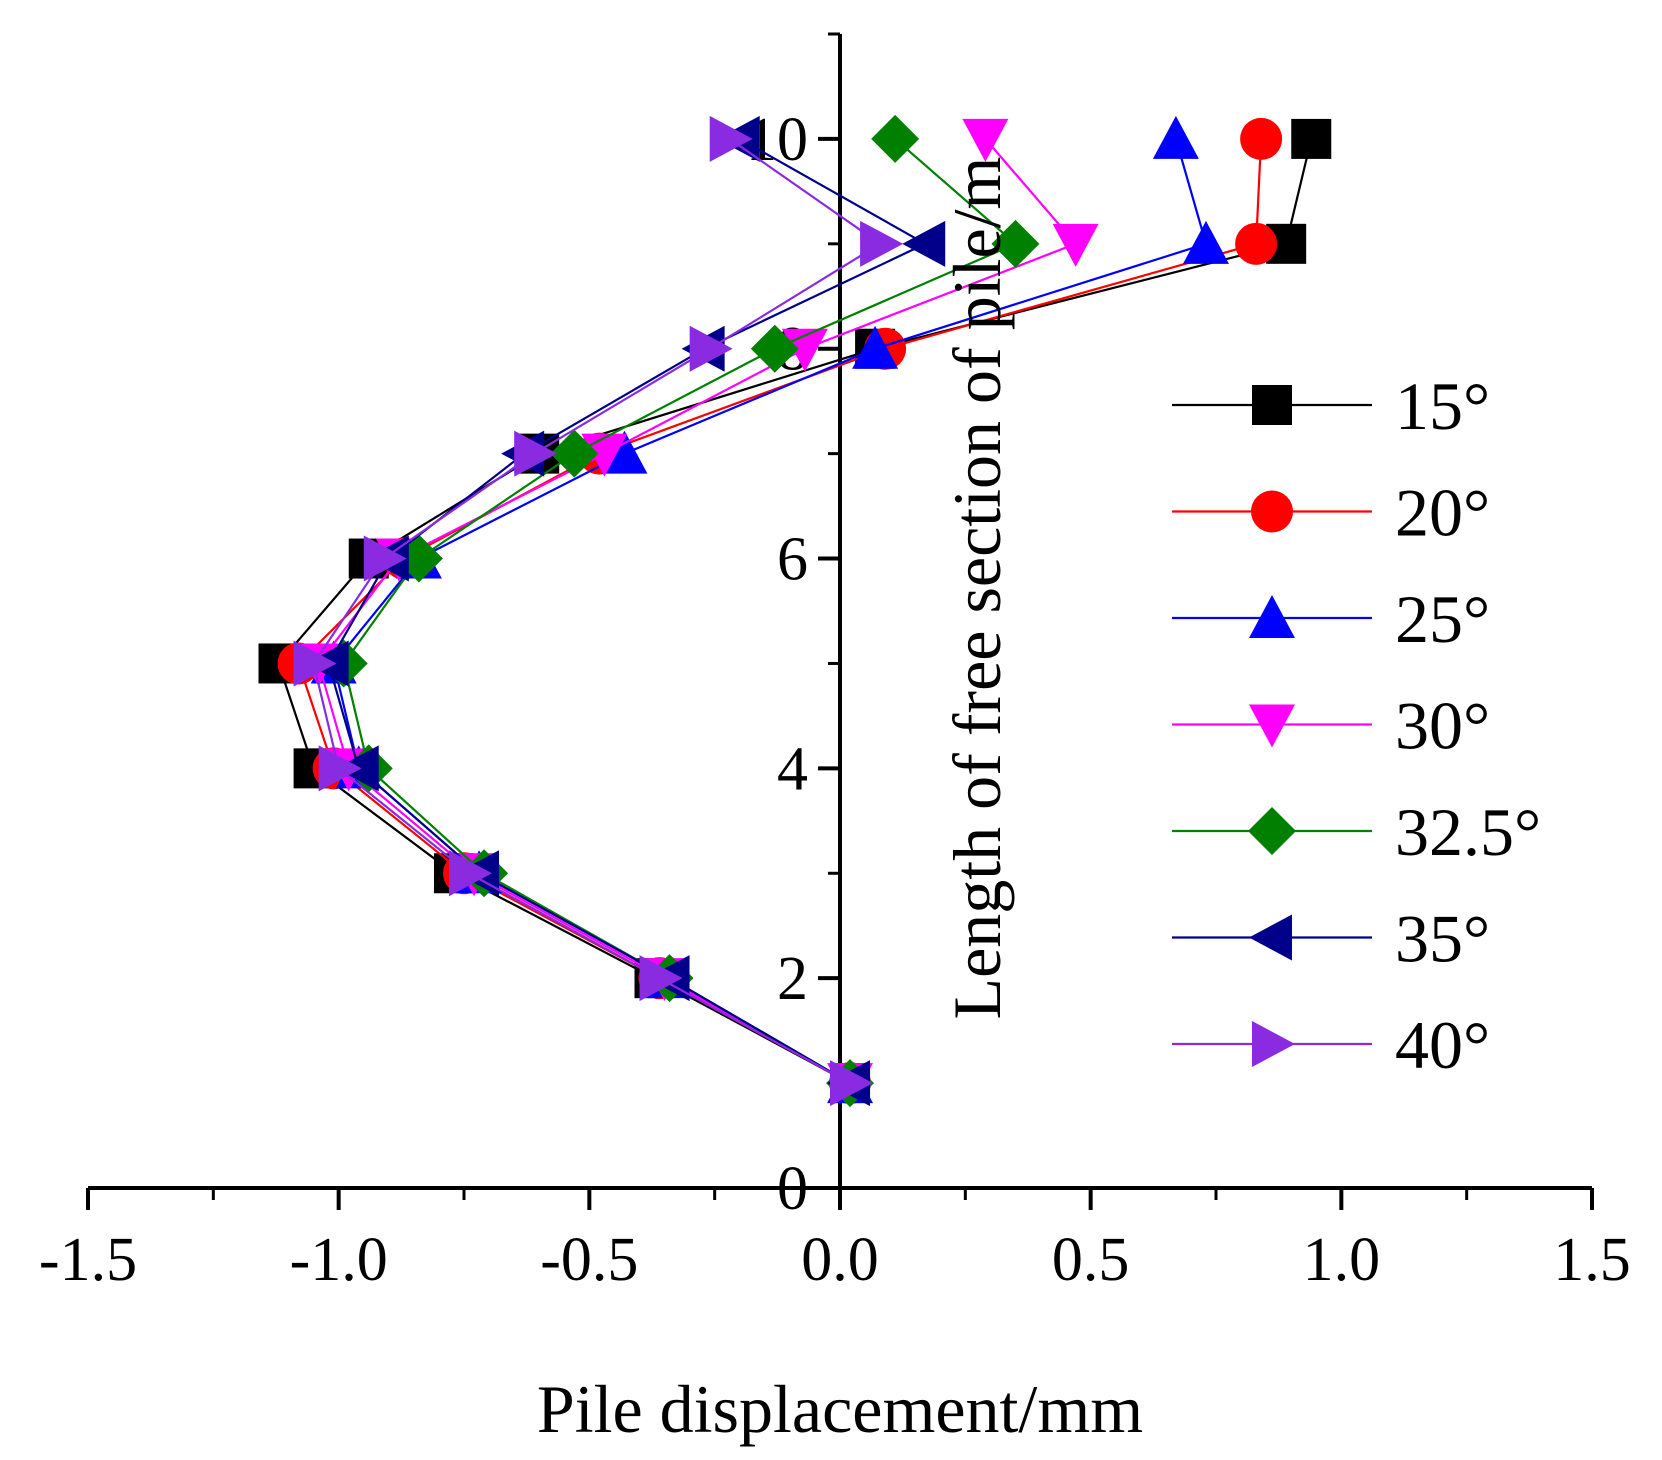  What do you see at coordinates (1356, 832) in the screenshot?
I see `legend-item: 32.5°` at bounding box center [1356, 832].